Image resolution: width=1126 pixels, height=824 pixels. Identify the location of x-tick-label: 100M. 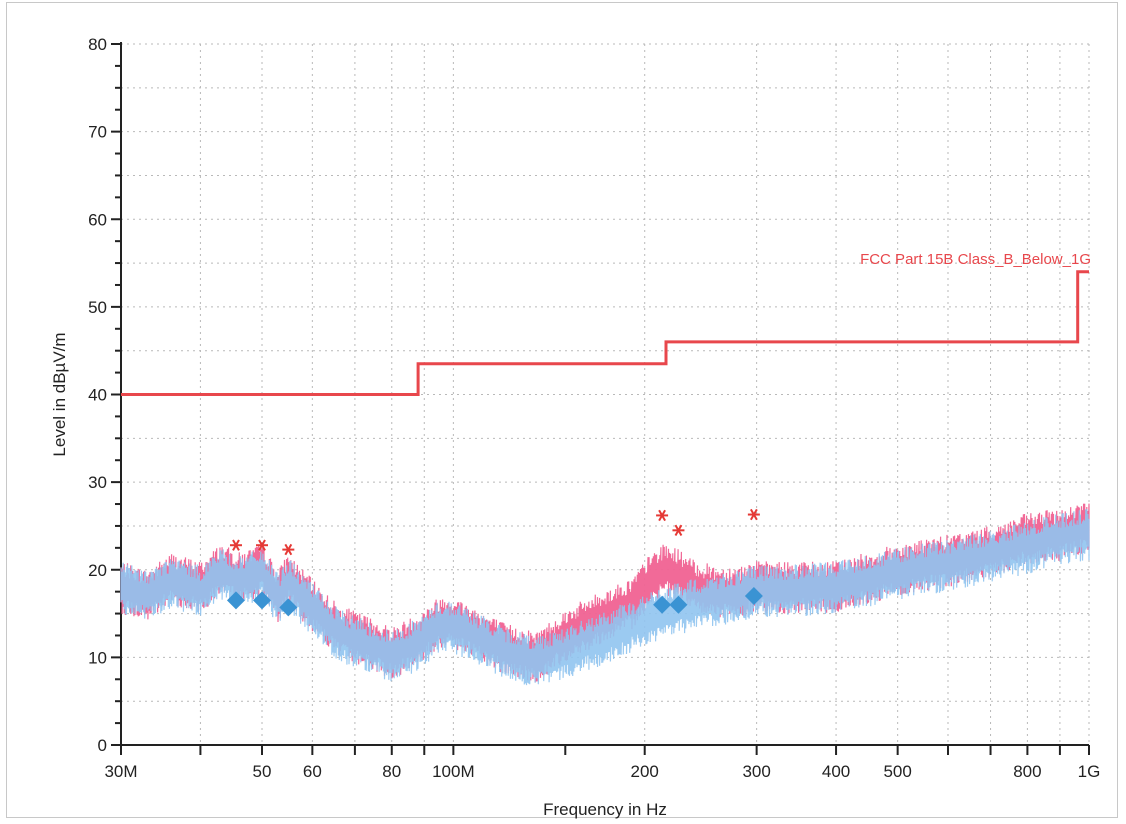
(453, 771).